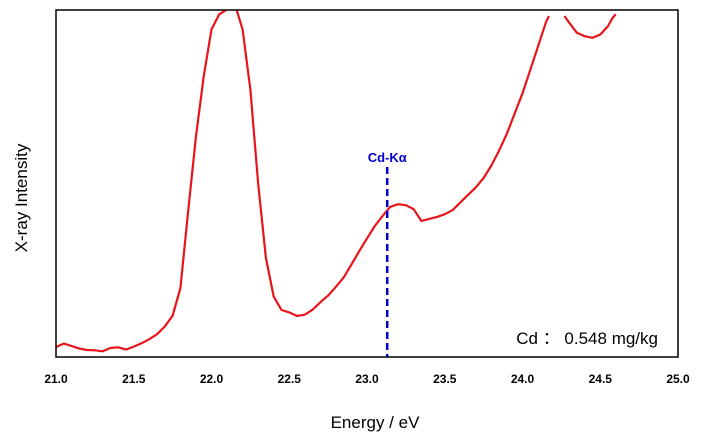  What do you see at coordinates (587, 338) in the screenshot?
I see `annotation-label: Cd ： 0.548 mg/kg` at bounding box center [587, 338].